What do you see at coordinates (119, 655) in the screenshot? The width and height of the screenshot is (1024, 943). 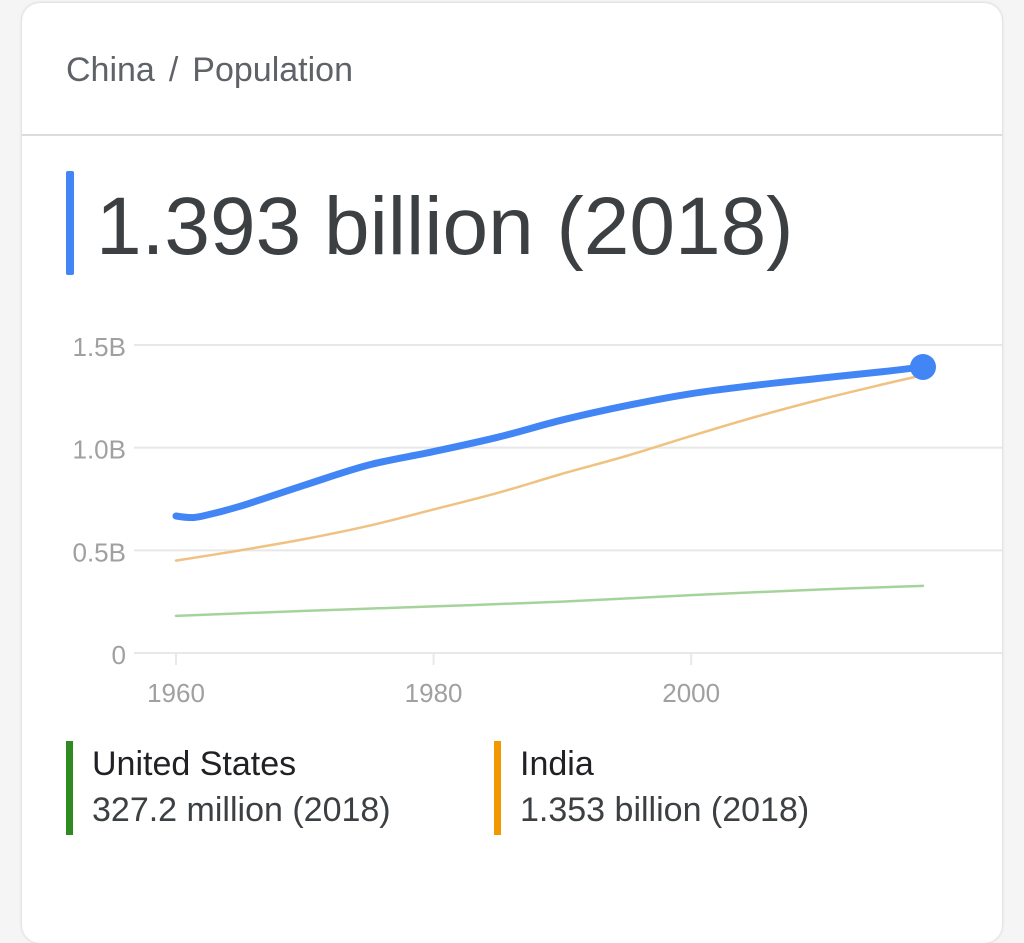 I see `y-tick-label: 0` at bounding box center [119, 655].